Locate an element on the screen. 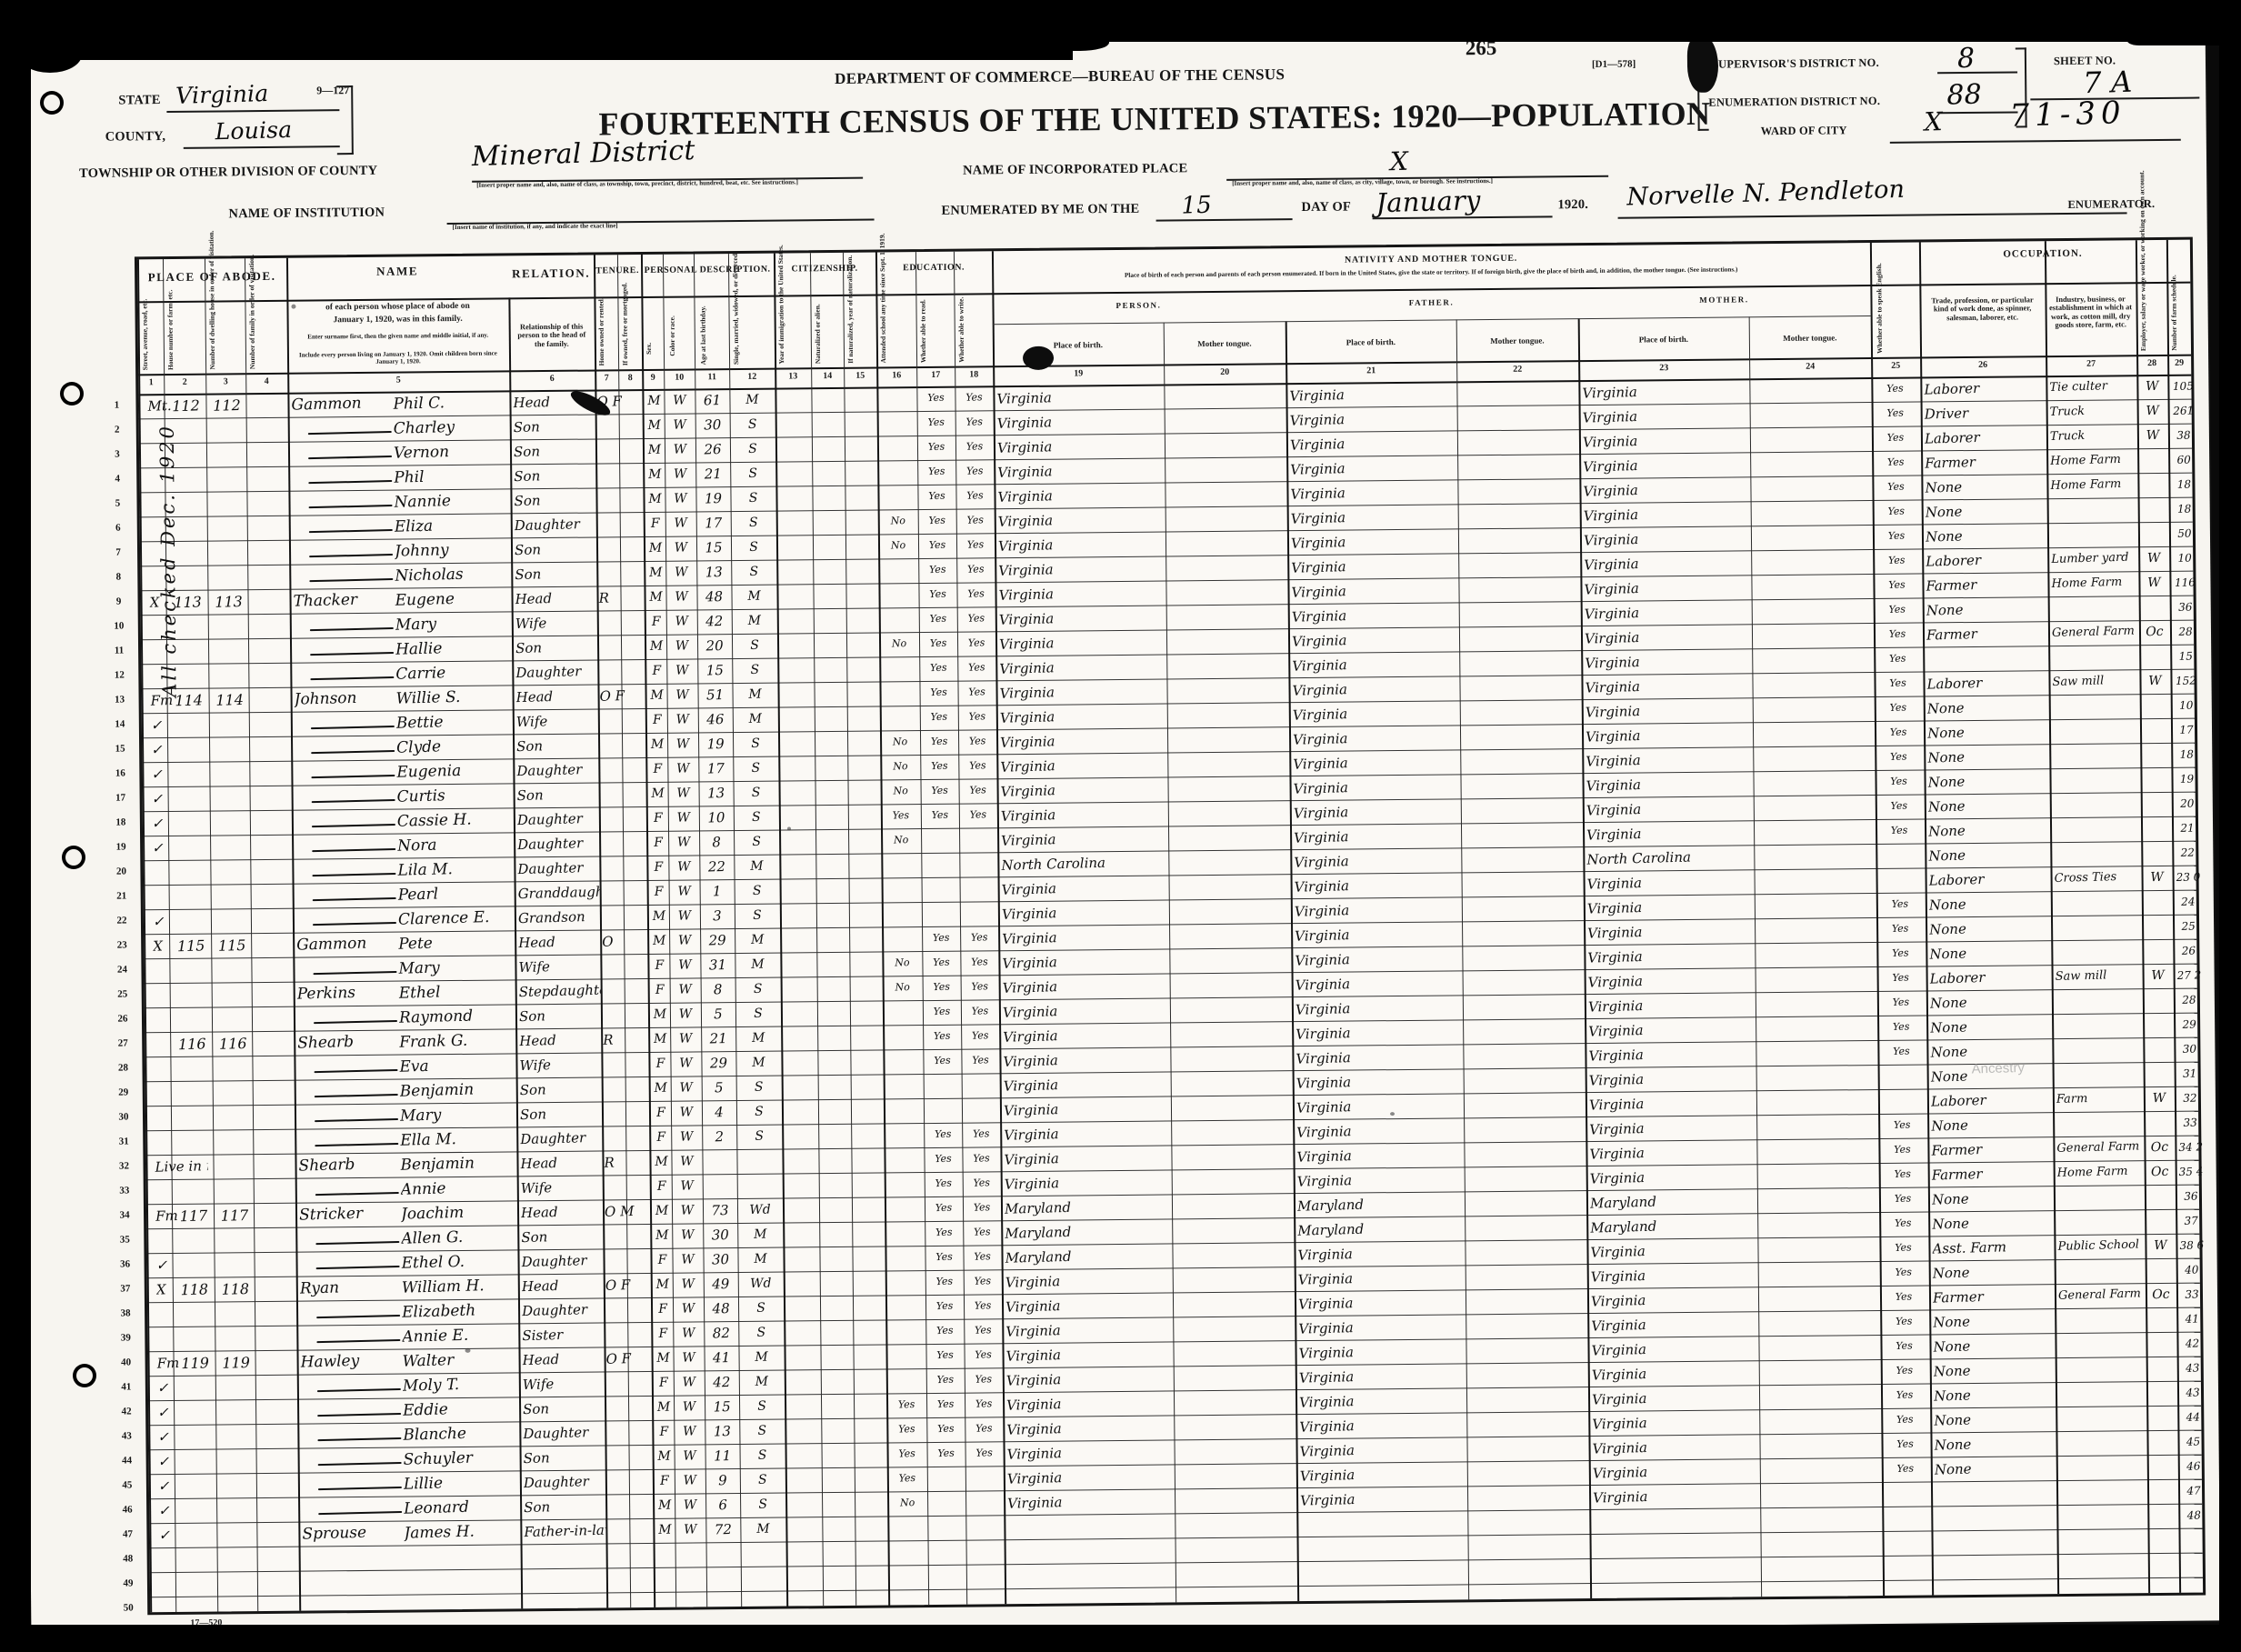 This screenshot has height=1652, width=2241. cell-age: 22 is located at coordinates (716, 867).